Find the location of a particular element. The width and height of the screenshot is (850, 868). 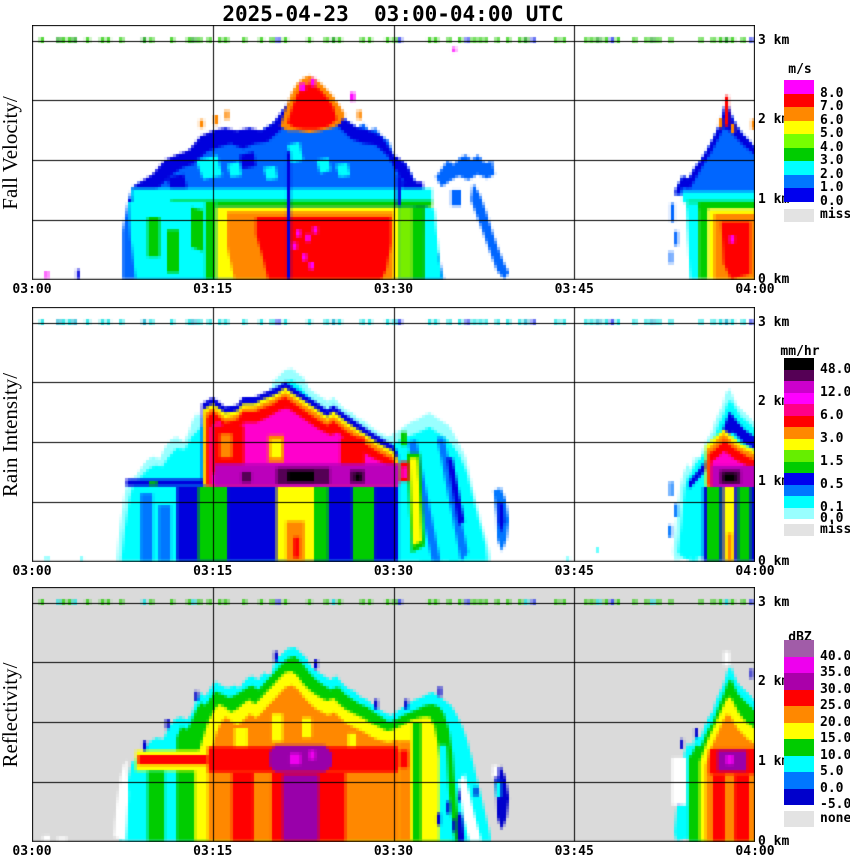

legend-tick-label: 30.0 is located at coordinates (835, 689).